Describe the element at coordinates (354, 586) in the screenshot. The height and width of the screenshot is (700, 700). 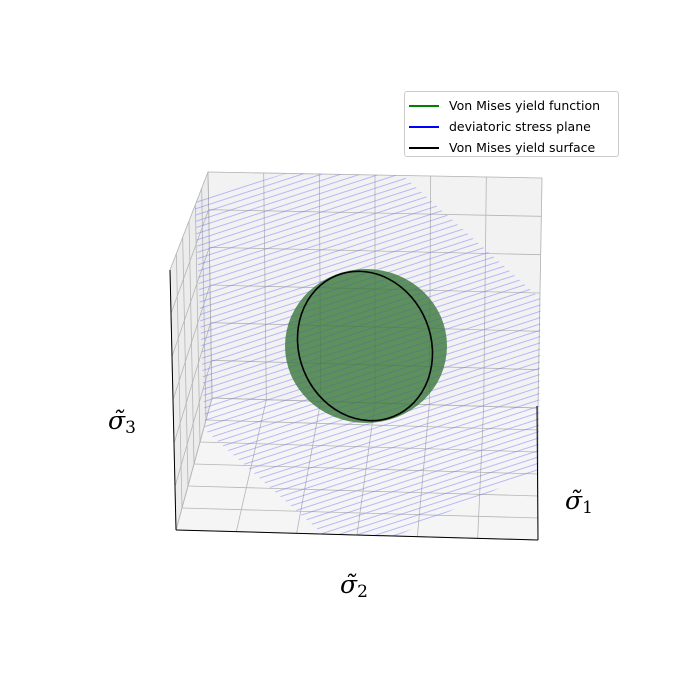
I see `axis-label-y: σ̃2` at that location.